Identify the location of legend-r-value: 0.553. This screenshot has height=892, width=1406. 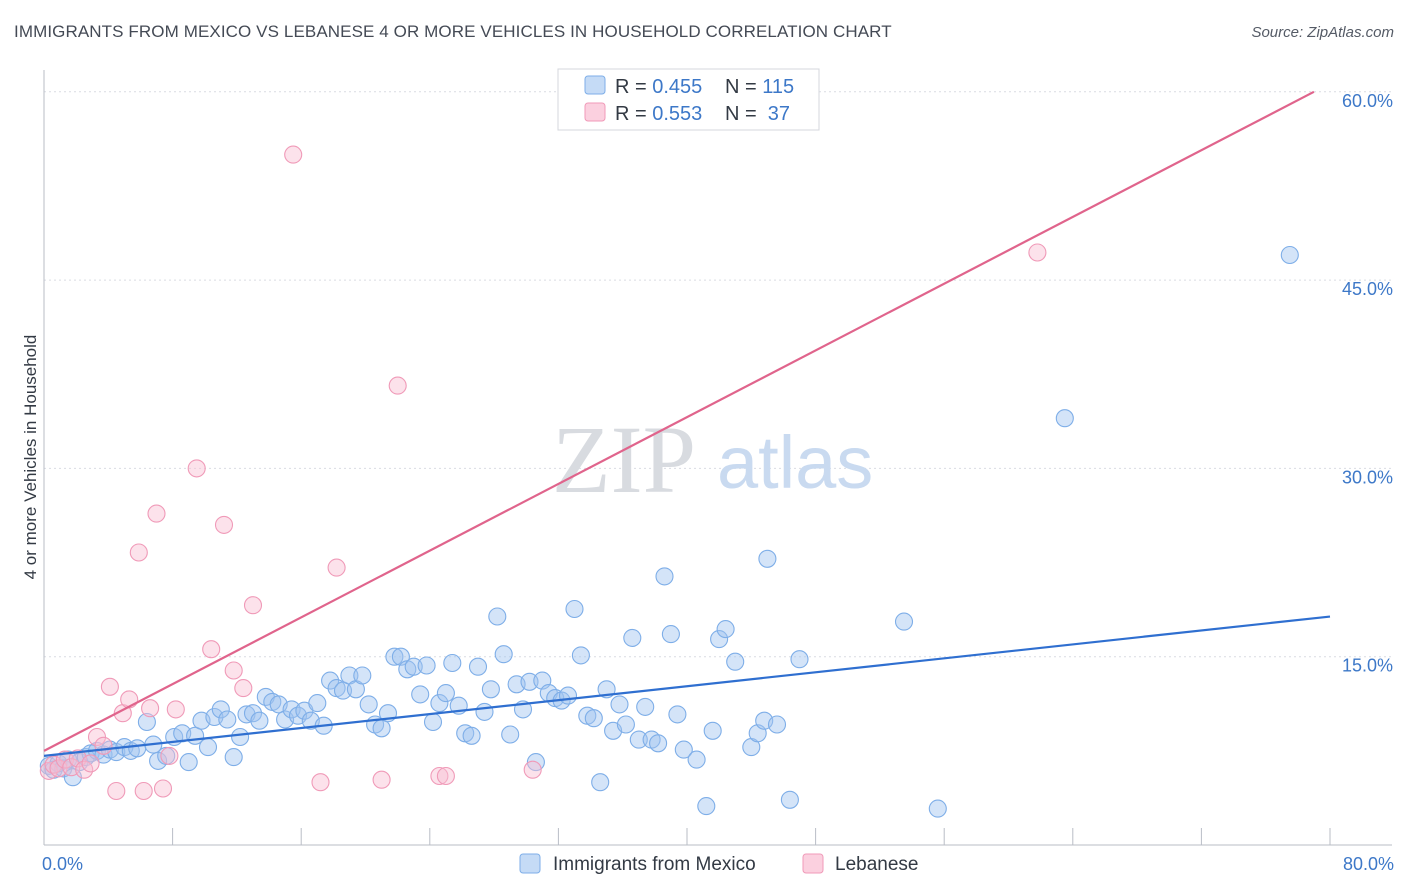
(677, 114).